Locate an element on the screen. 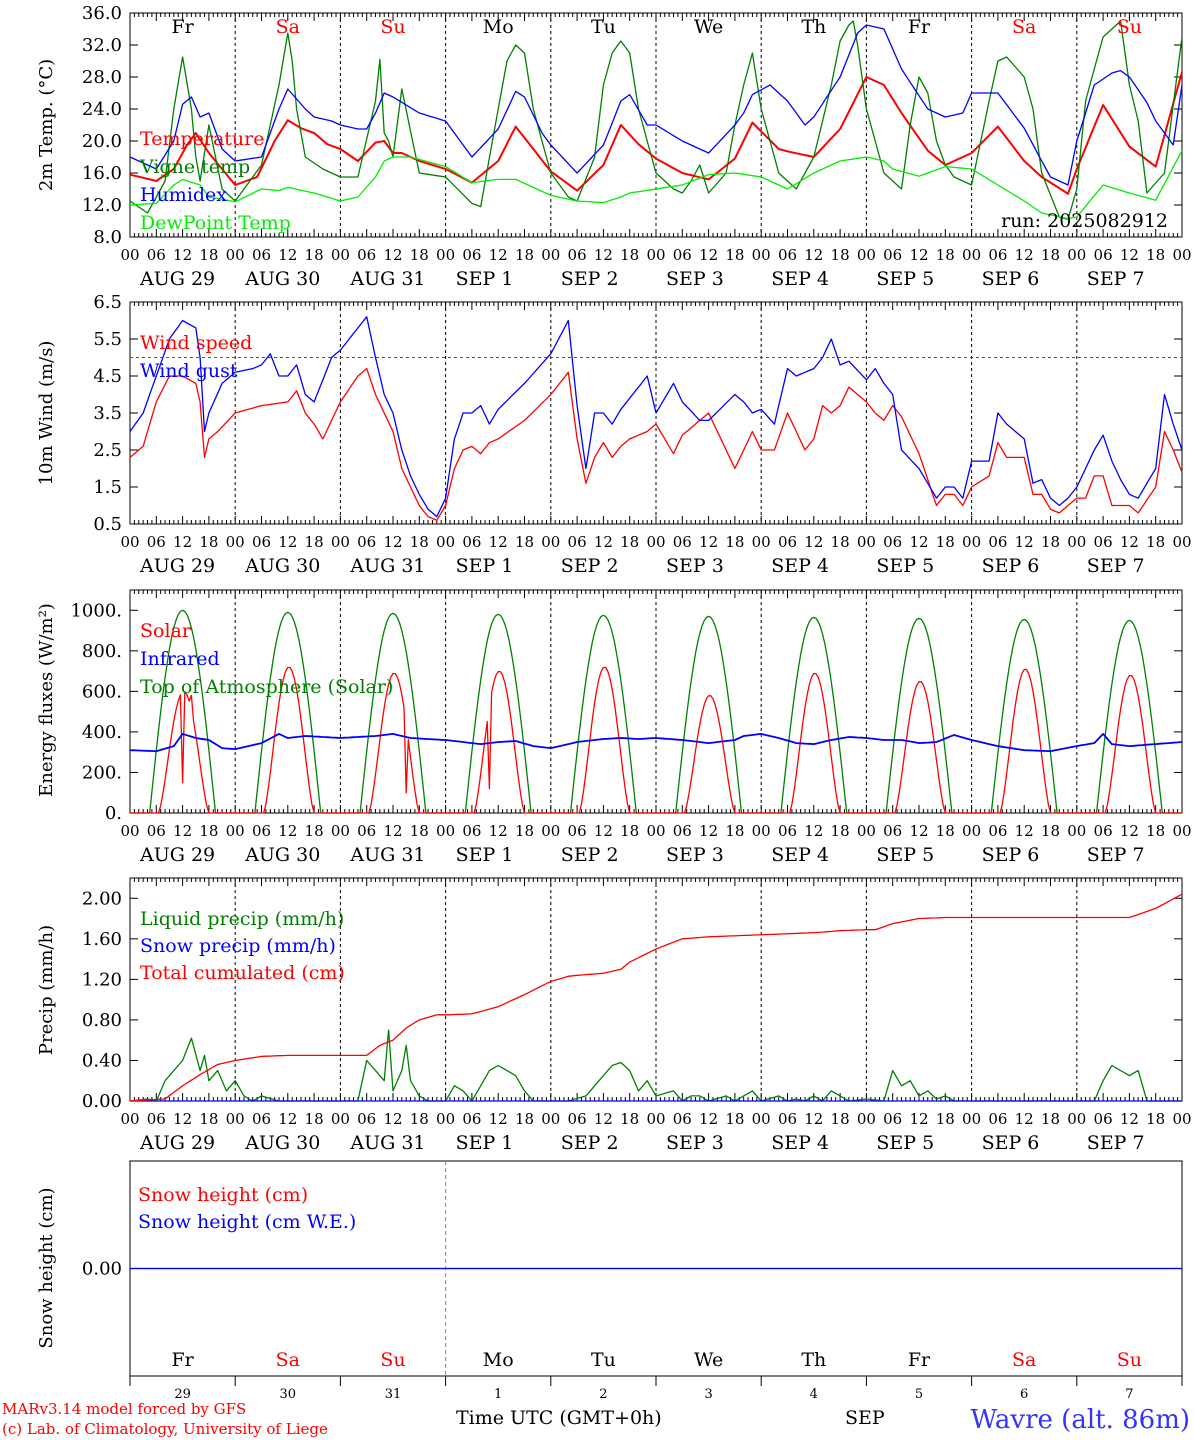  series-label: Humidex is located at coordinates (183, 195).